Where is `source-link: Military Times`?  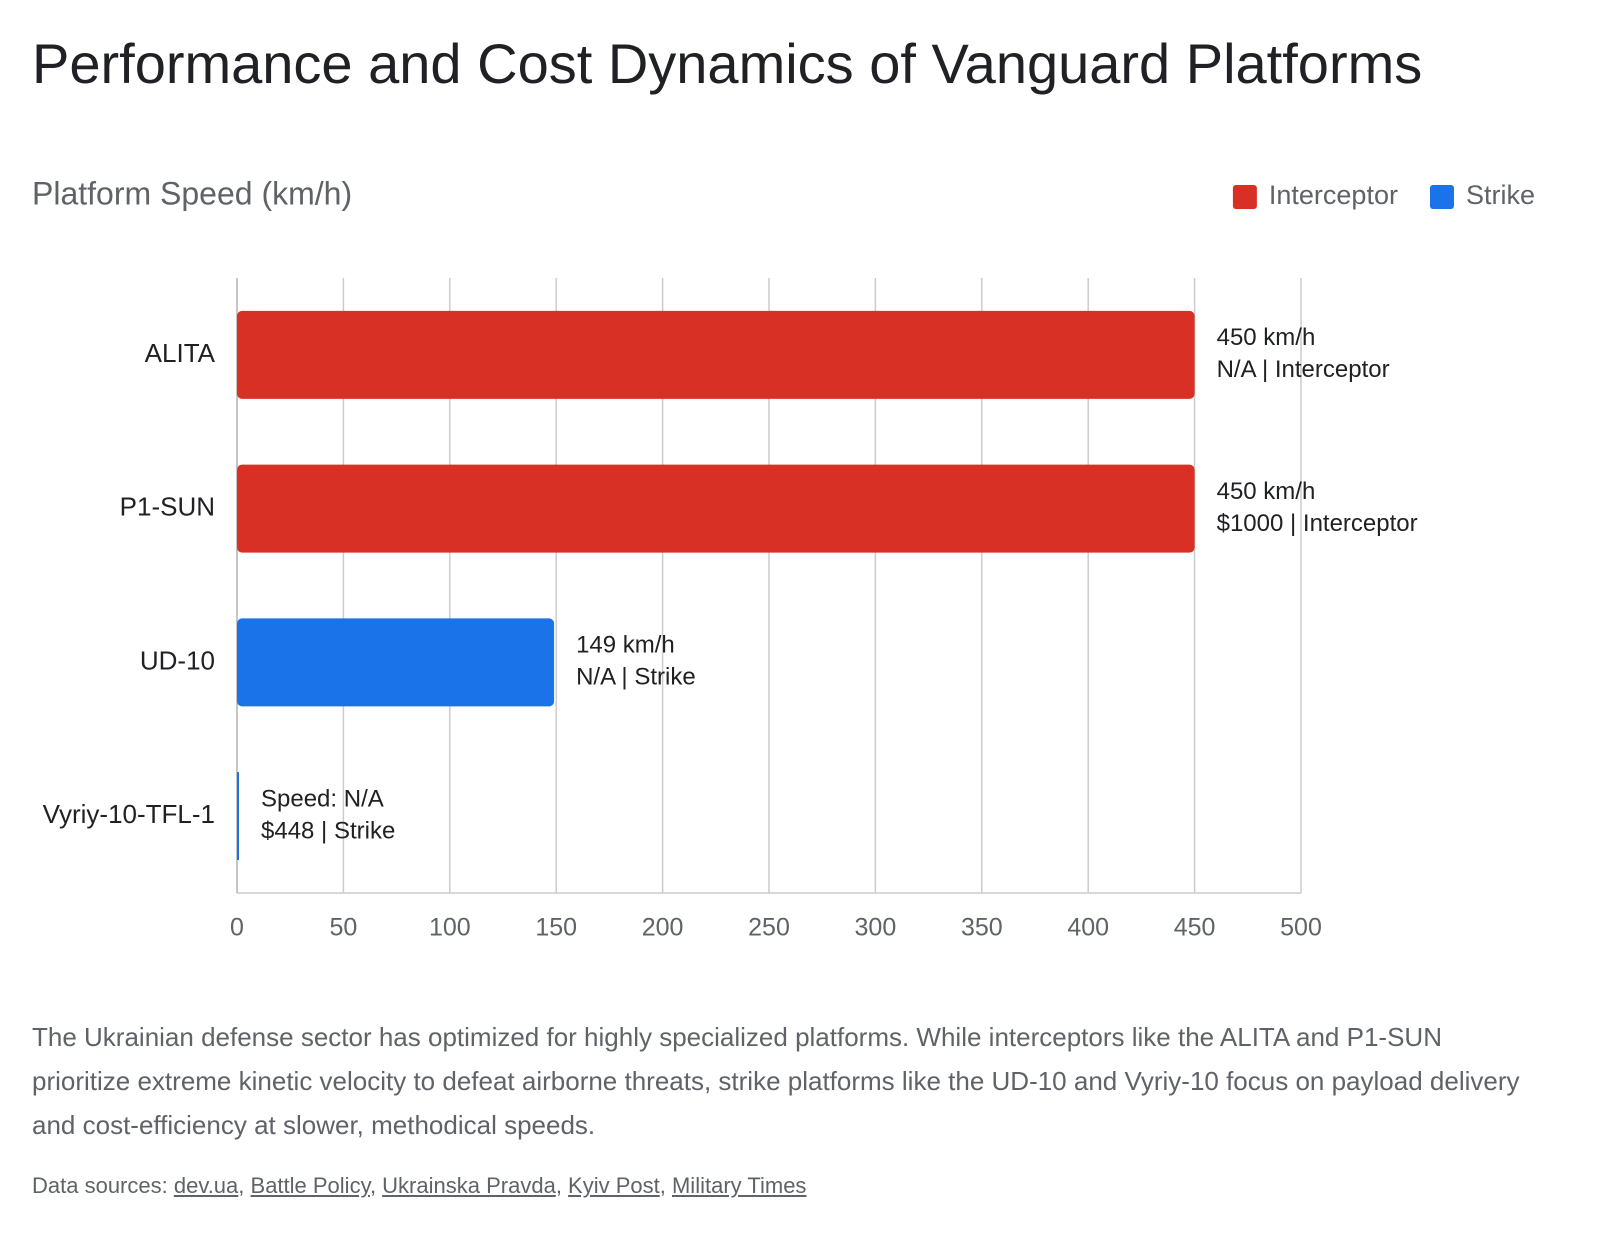
source-link: Military Times is located at coordinates (739, 1185).